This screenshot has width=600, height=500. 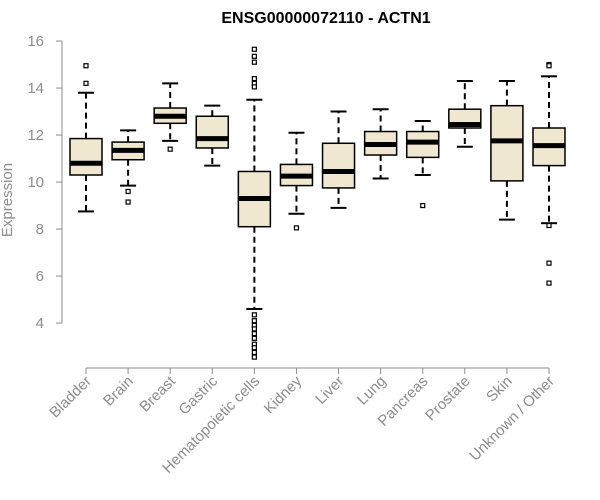 I want to click on x-tick-label: Prostate, so click(x=448, y=399).